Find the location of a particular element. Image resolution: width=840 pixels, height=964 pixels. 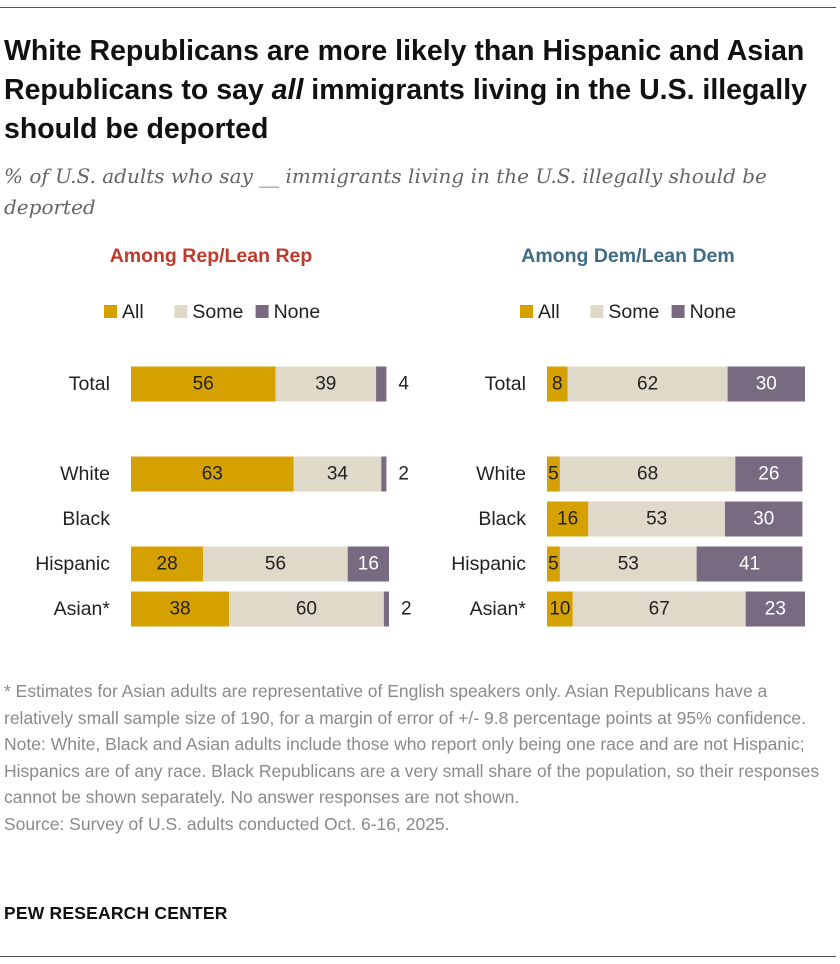

rep-bar-white-all is located at coordinates (212, 474).